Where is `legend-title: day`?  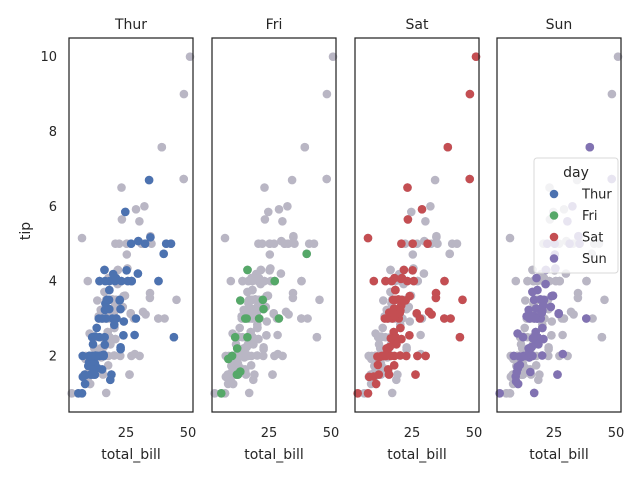 legend-title: day is located at coordinates (576, 173).